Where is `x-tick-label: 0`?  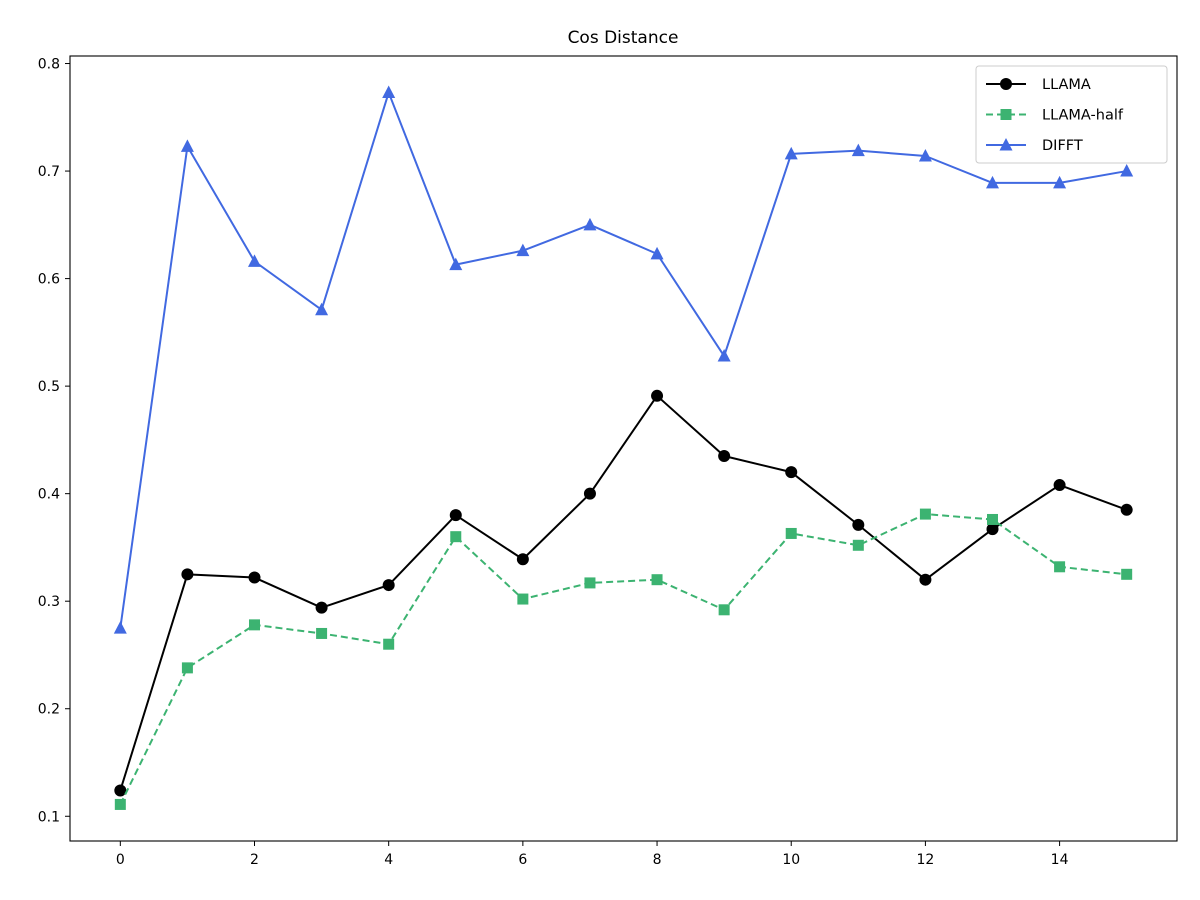
x-tick-label: 0 is located at coordinates (120, 860).